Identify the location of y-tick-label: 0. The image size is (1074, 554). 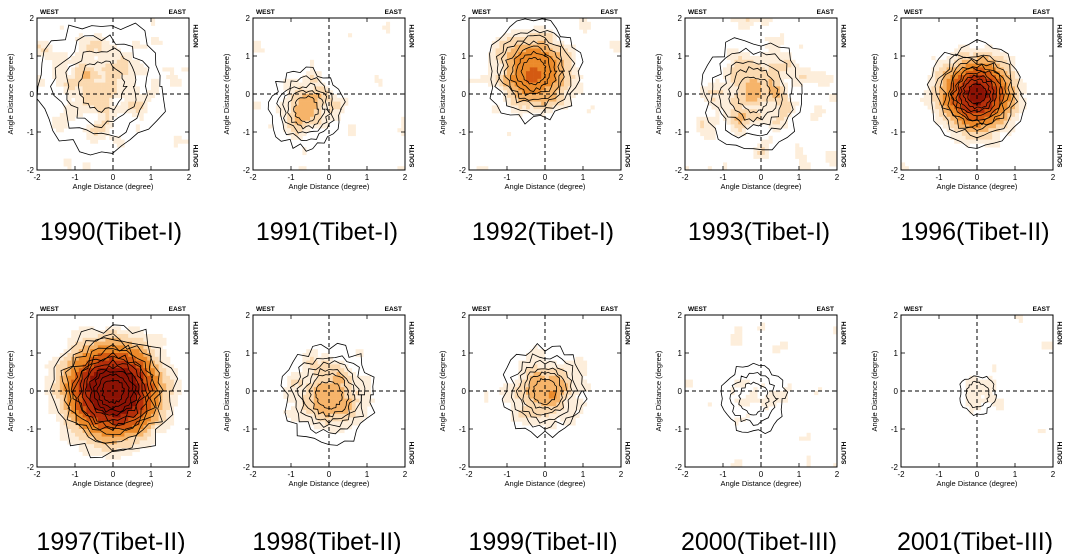
(680, 391).